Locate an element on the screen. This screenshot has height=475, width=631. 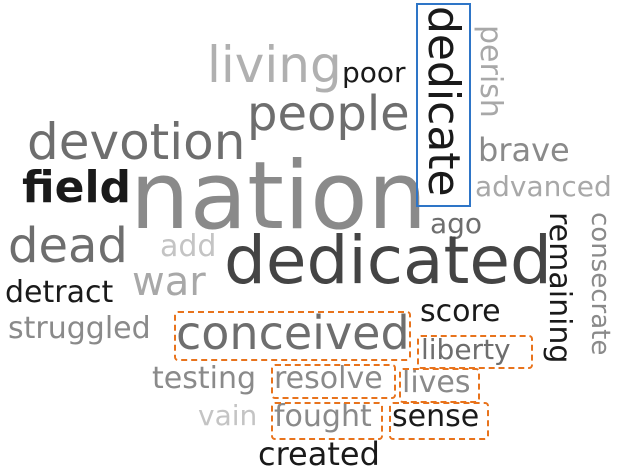
highlight-lives is located at coordinates (439, 385).